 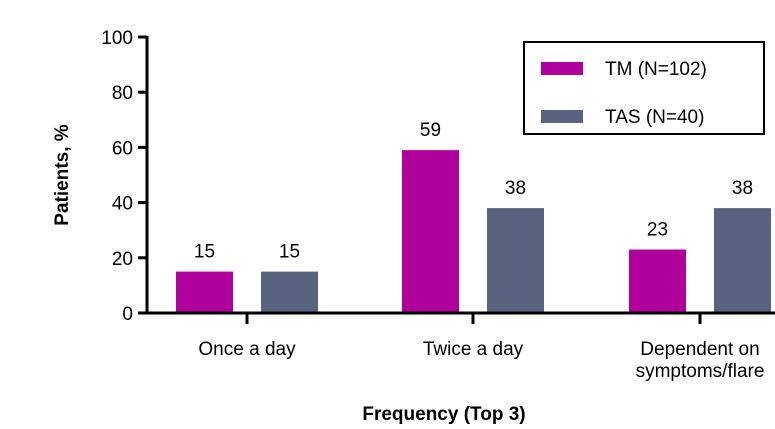 What do you see at coordinates (562, 68) in the screenshot?
I see `legend-swatch-tm` at bounding box center [562, 68].